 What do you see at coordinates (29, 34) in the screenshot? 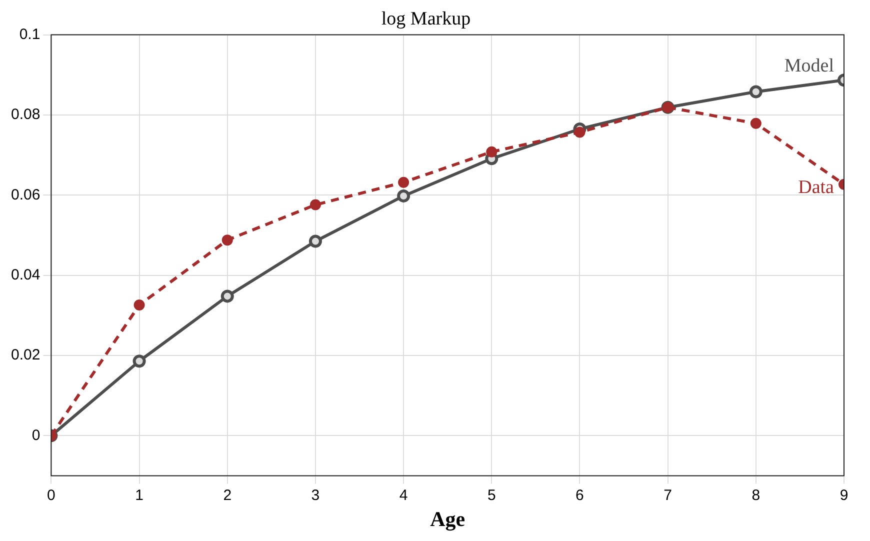
I see `y-tick-label: 0.1` at bounding box center [29, 34].